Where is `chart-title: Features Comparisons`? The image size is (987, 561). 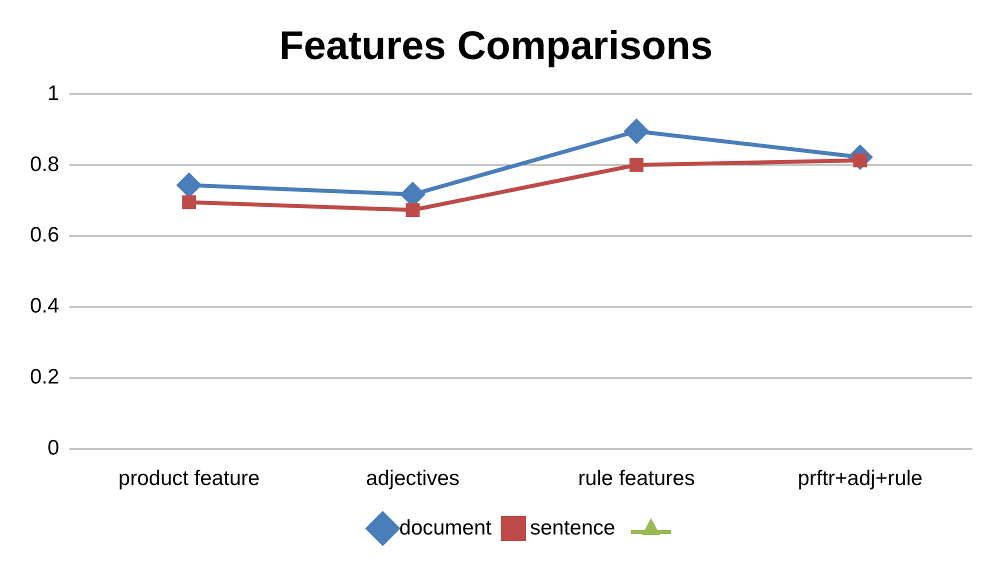
chart-title: Features Comparisons is located at coordinates (496, 46).